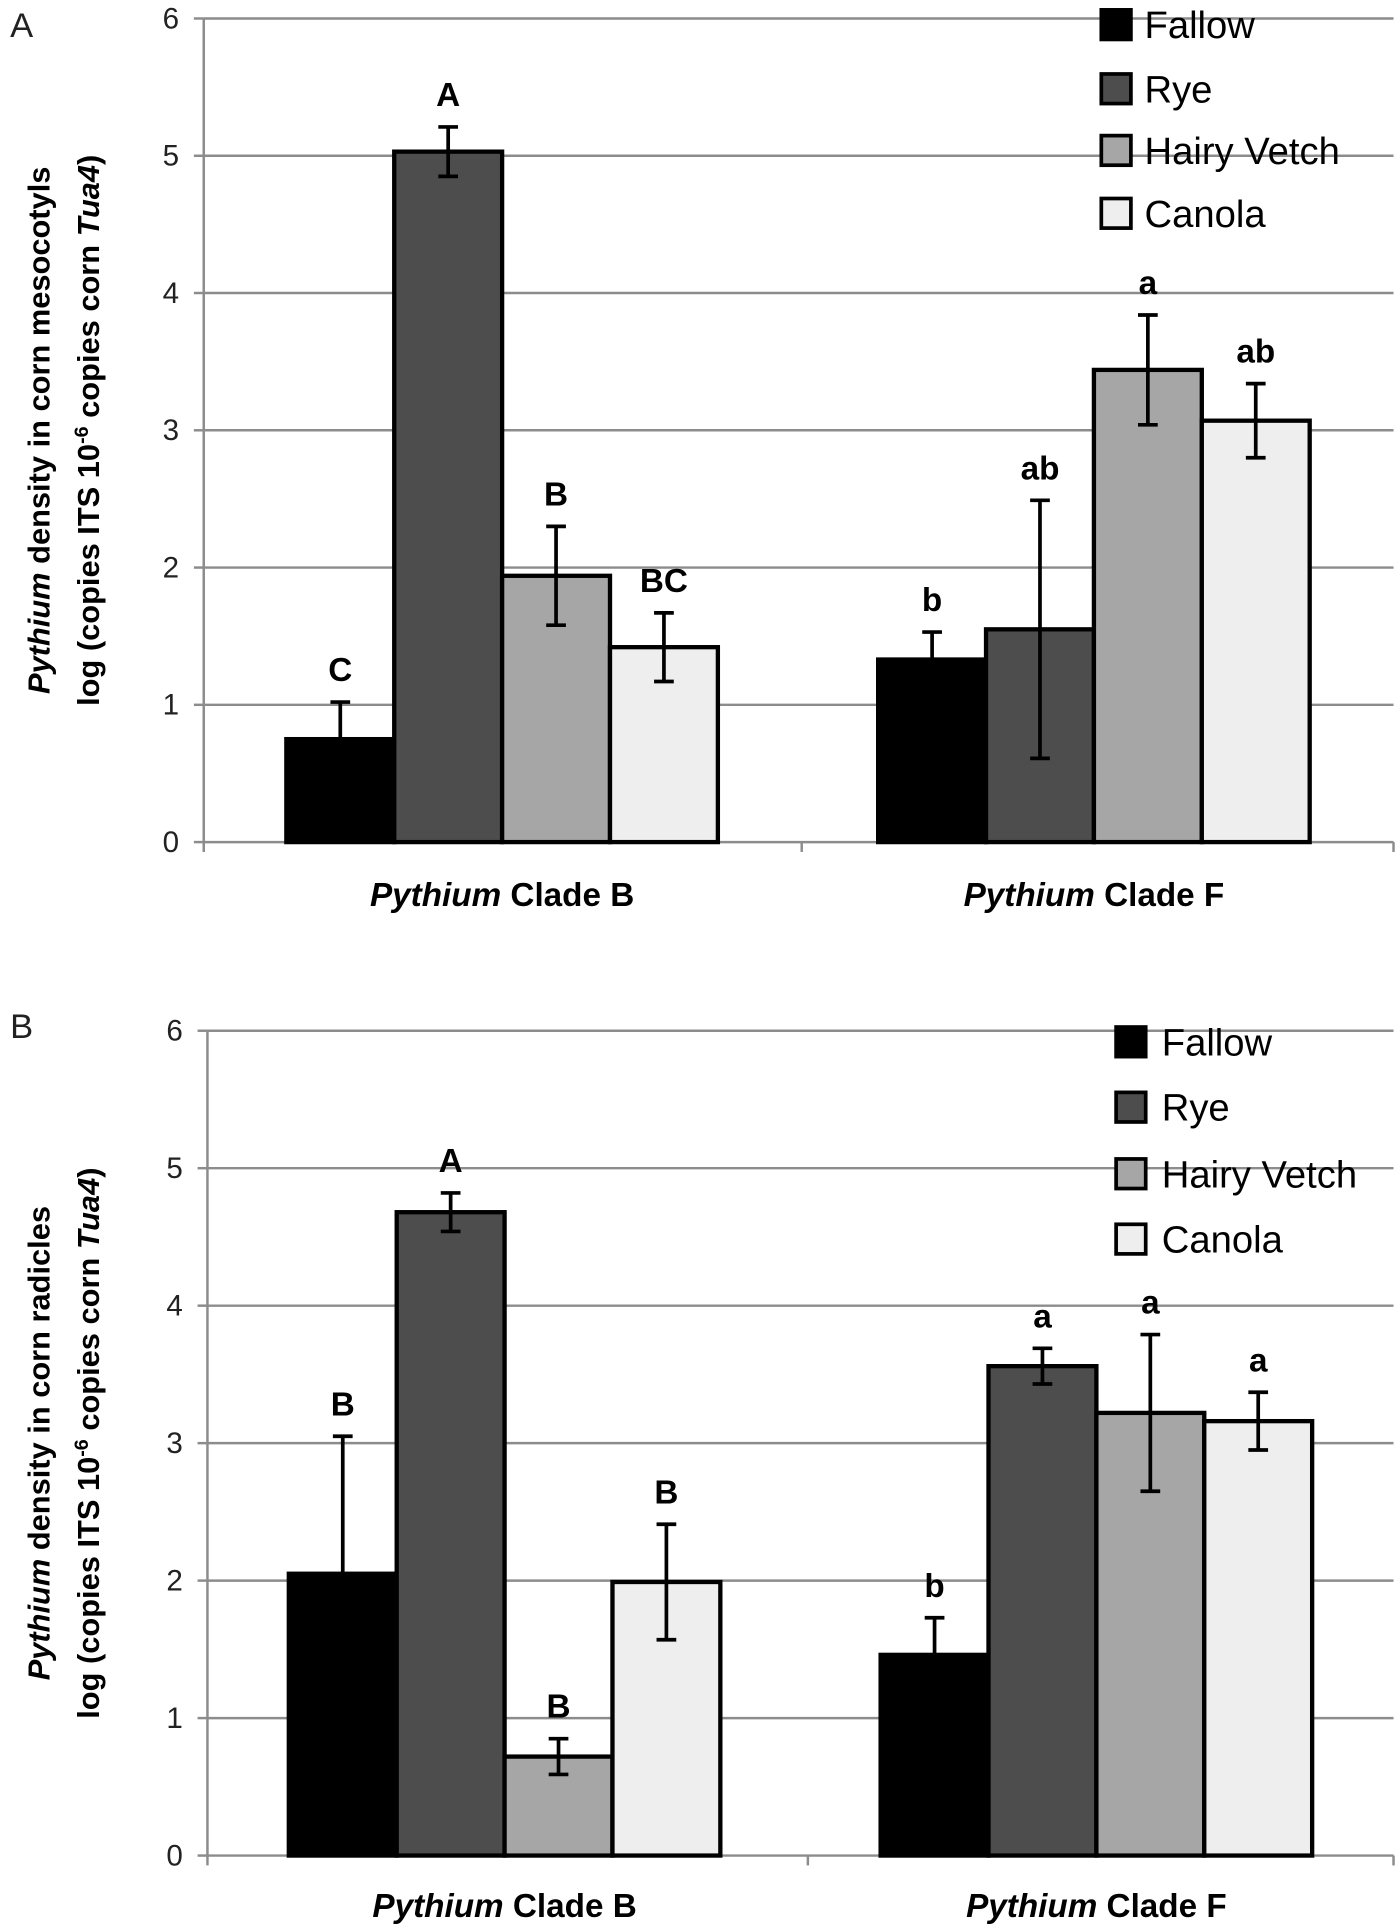 Image resolution: width=1400 pixels, height=1932 pixels. What do you see at coordinates (21, 26) in the screenshot?
I see `panel-label: A` at bounding box center [21, 26].